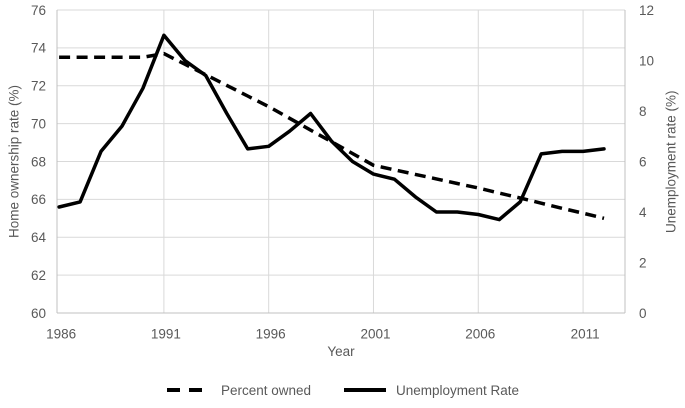 The height and width of the screenshot is (408, 685). I want to click on right-tick-label: 0, so click(643, 313).